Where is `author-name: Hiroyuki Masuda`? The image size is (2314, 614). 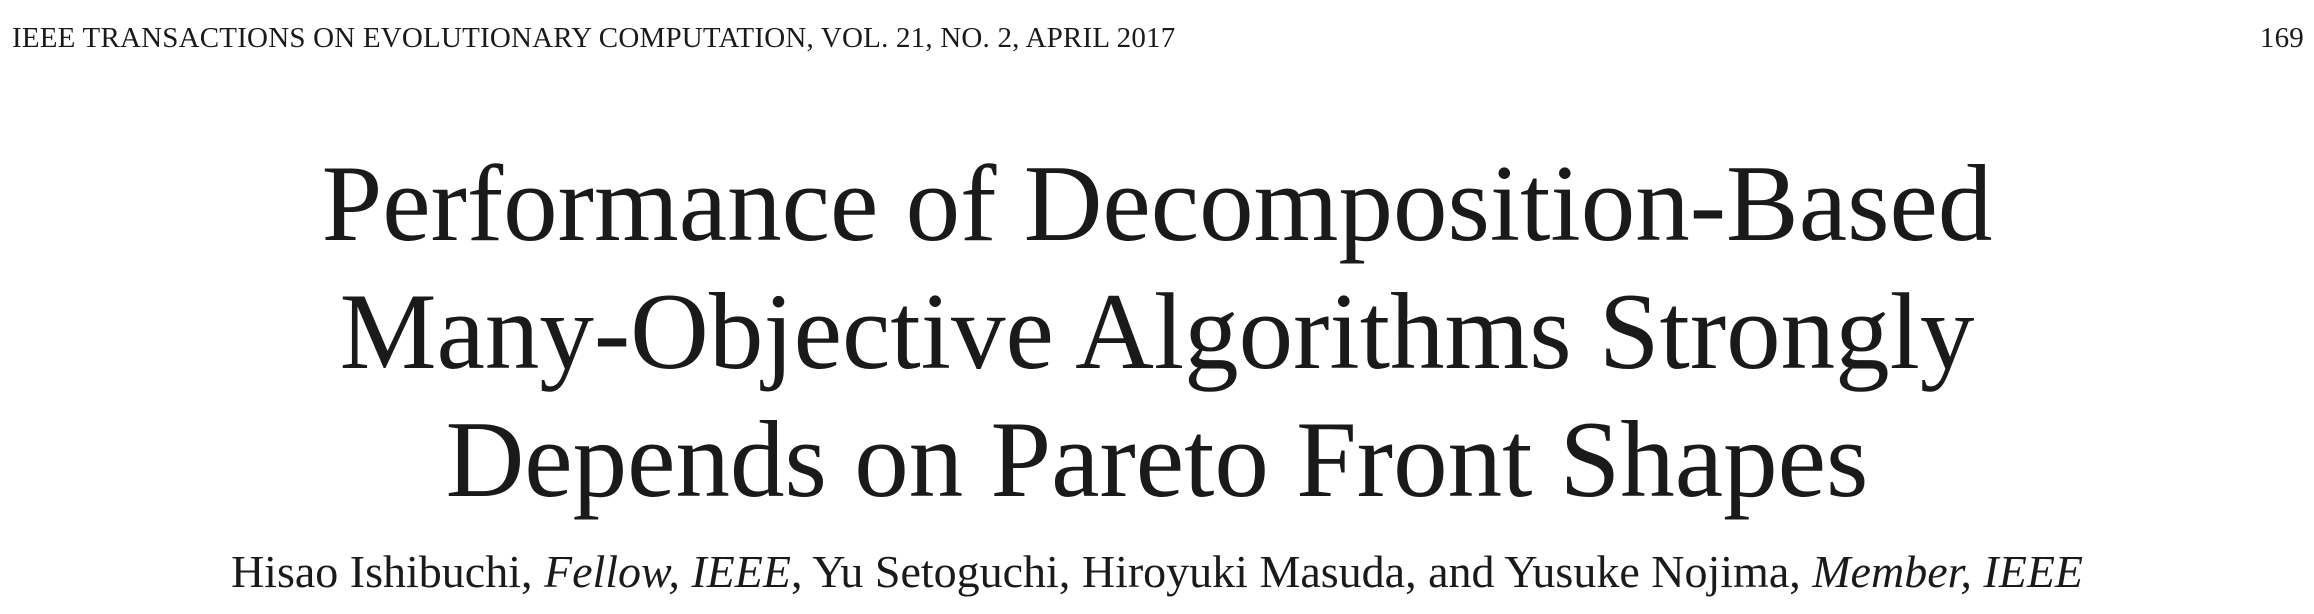 author-name: Hiroyuki Masuda is located at coordinates (1243, 571).